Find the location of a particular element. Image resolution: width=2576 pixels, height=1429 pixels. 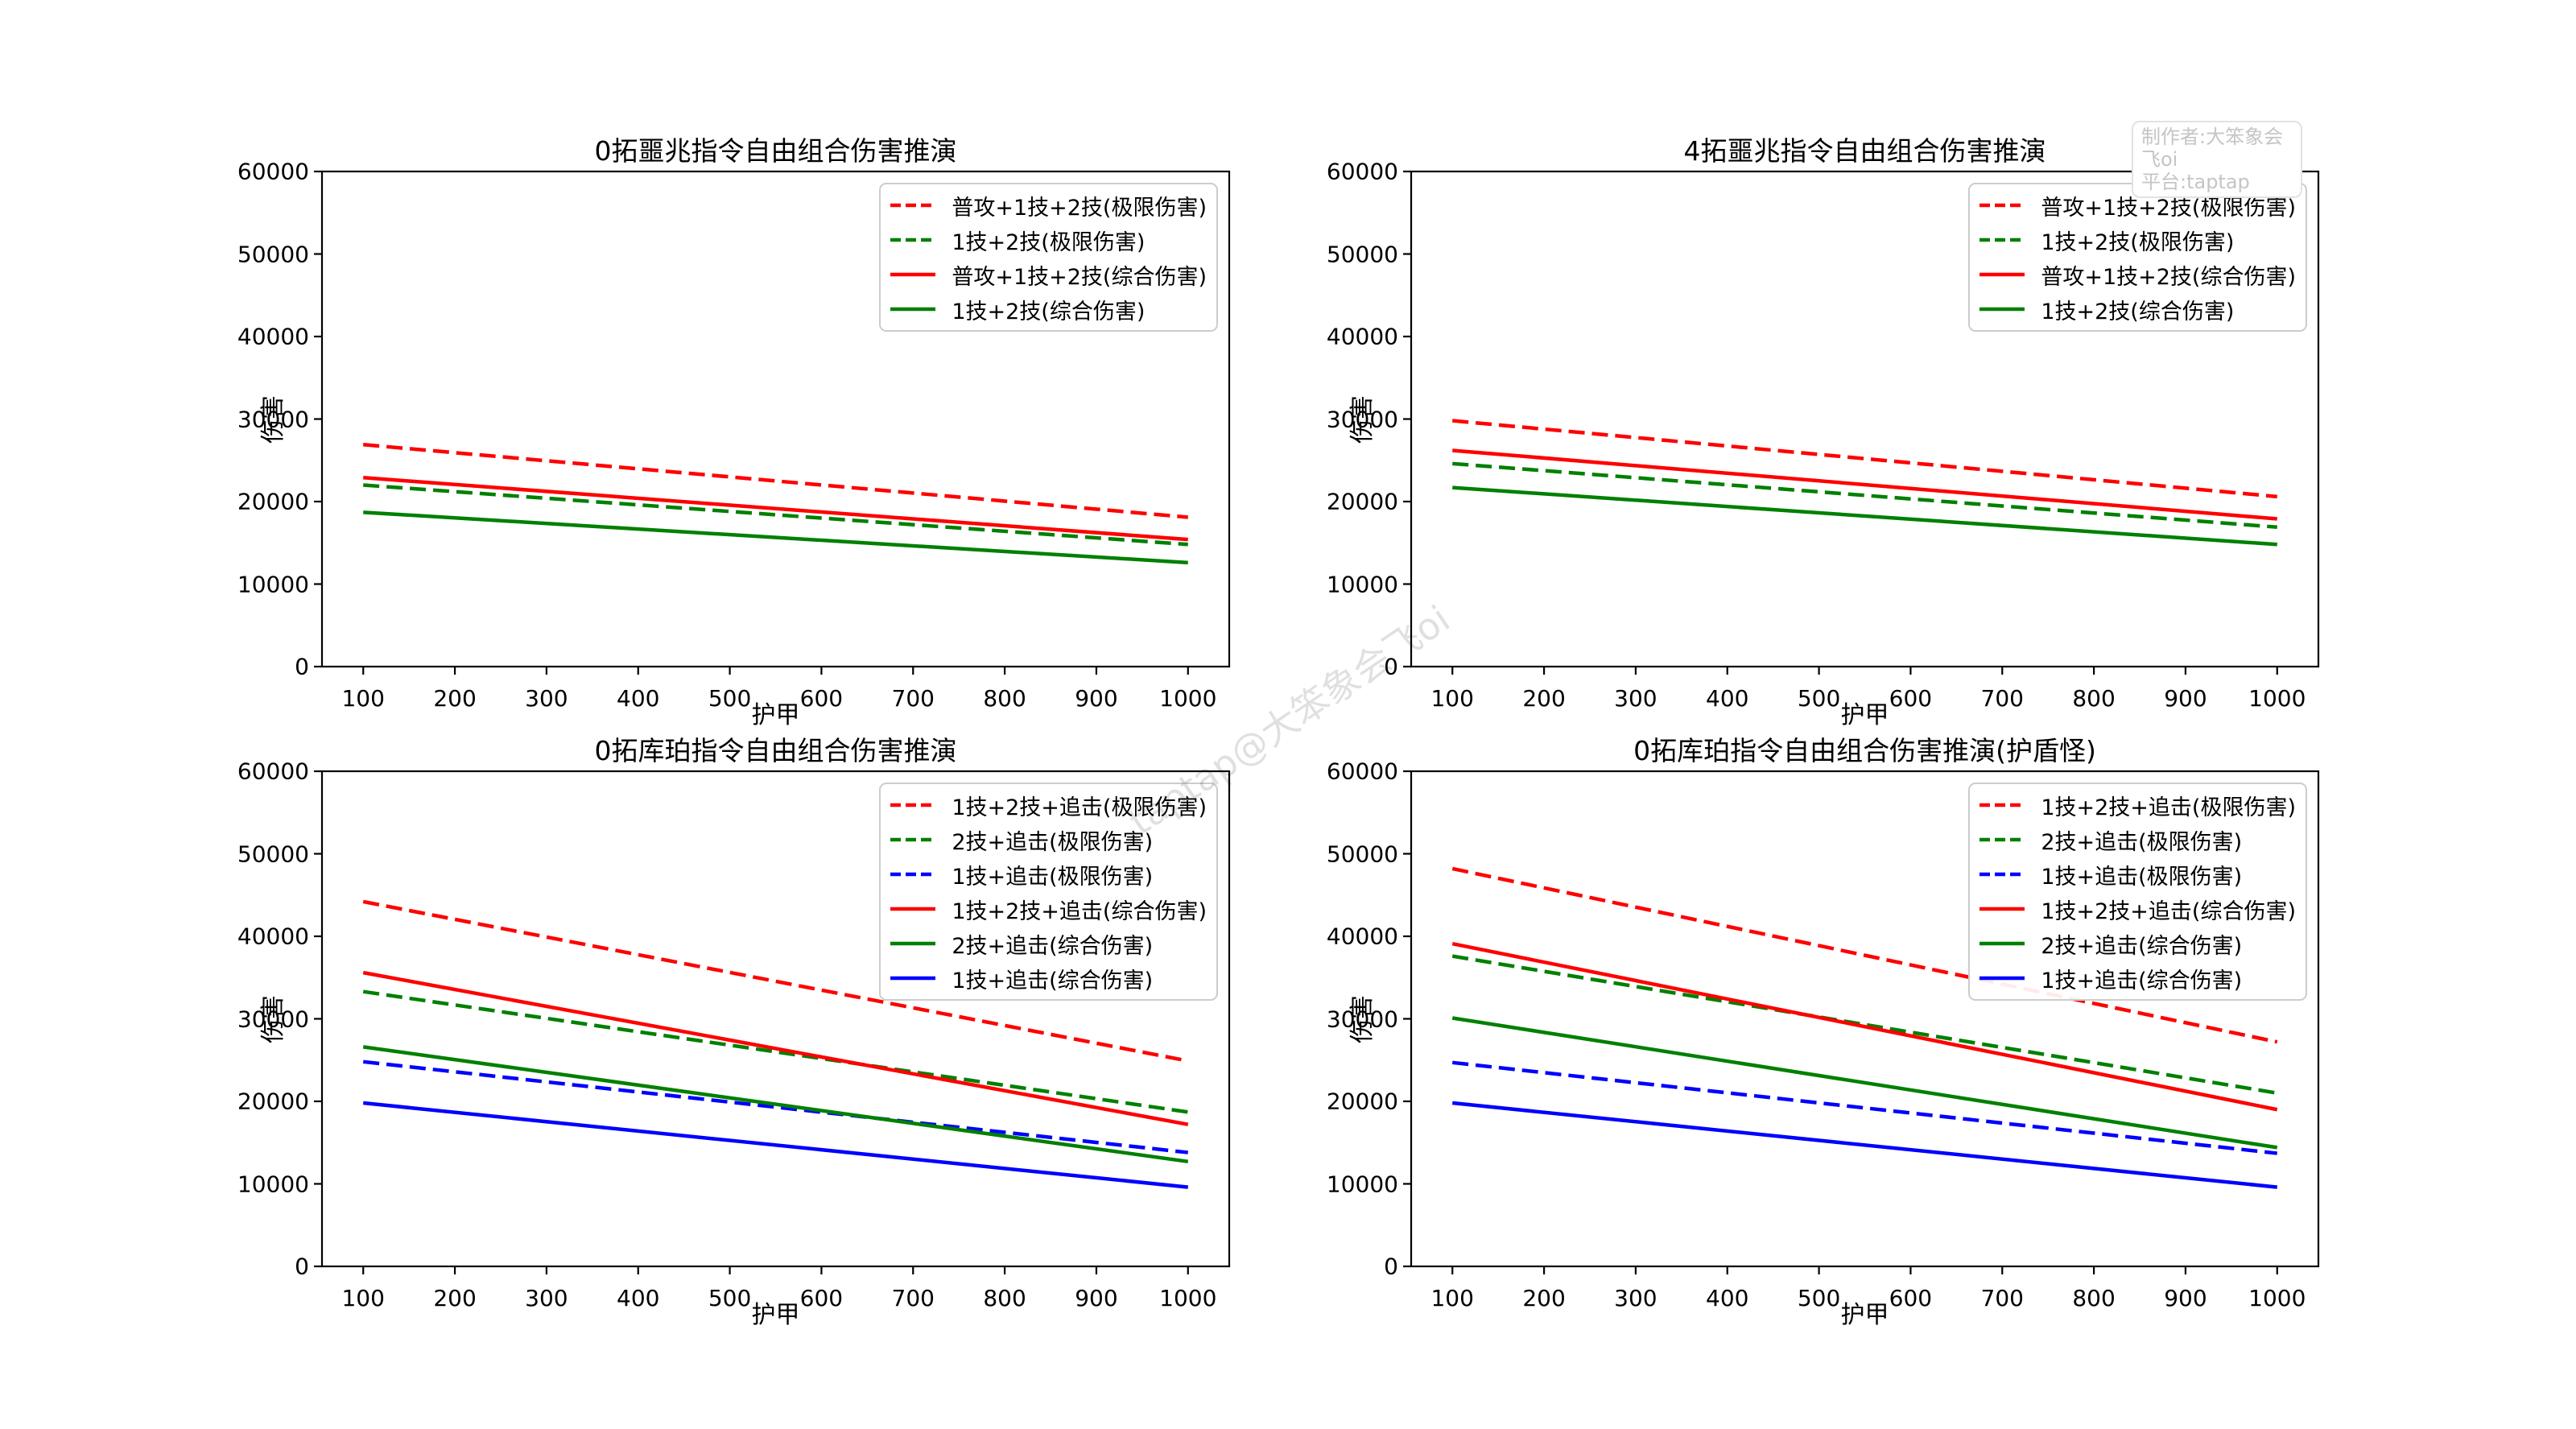

credit-author: 制作者:大笨象会飞oi is located at coordinates (2212, 148).